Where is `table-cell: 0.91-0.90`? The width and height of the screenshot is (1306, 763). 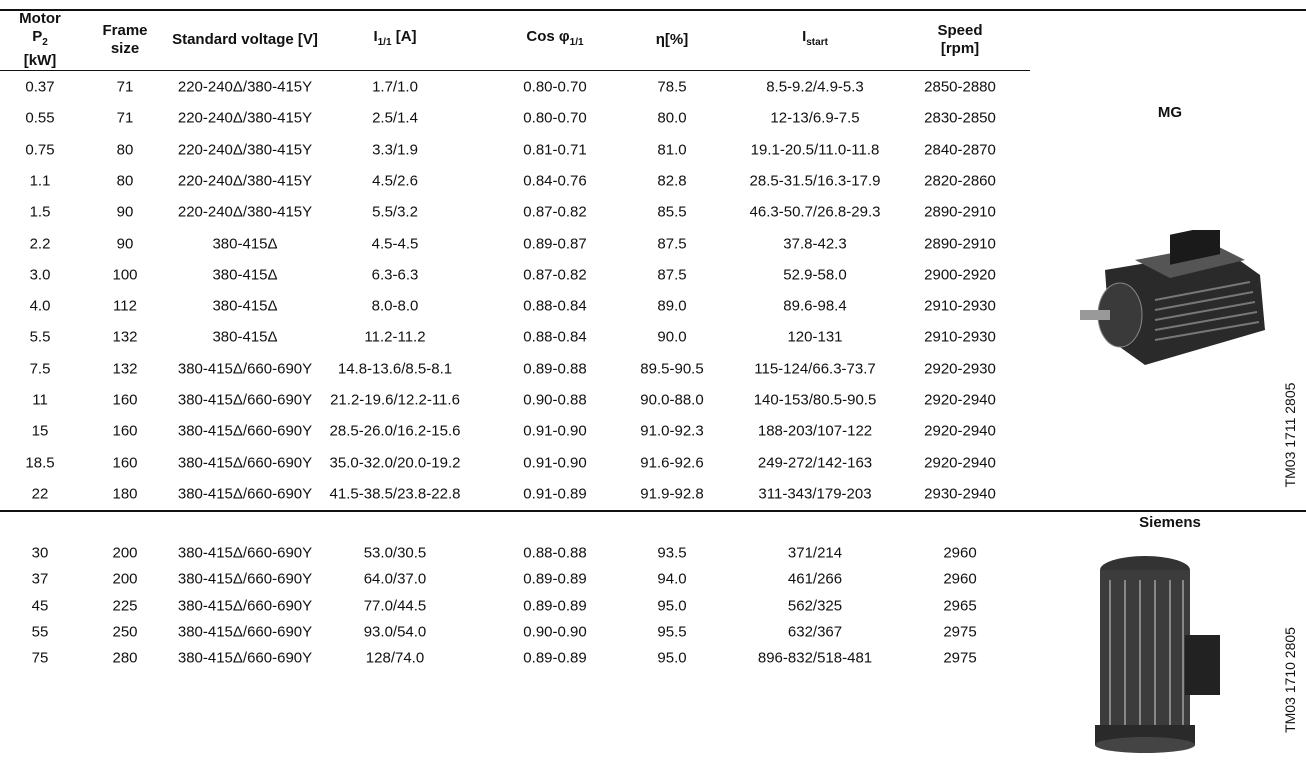 table-cell: 0.91-0.90 is located at coordinates (555, 463).